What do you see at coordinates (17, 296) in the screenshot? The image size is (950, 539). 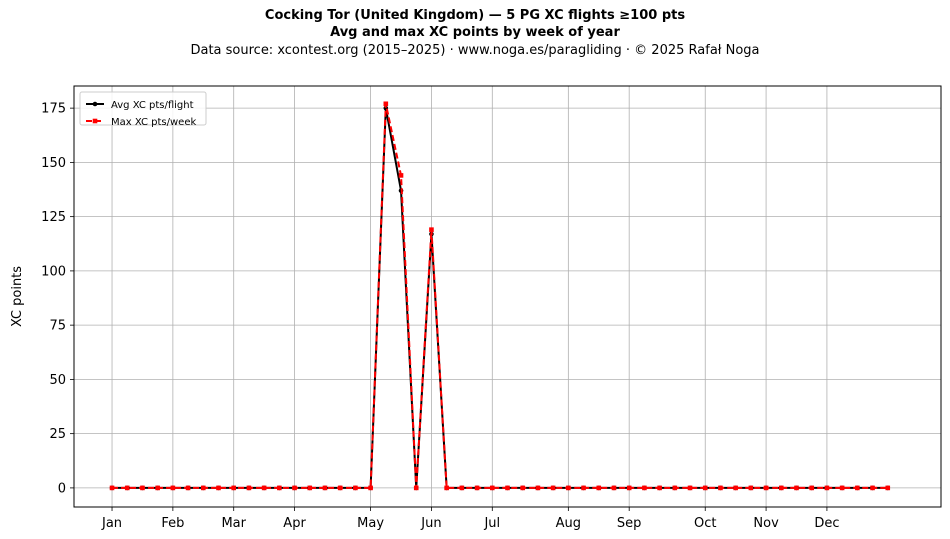 I see `y-axis-label: XC points` at bounding box center [17, 296].